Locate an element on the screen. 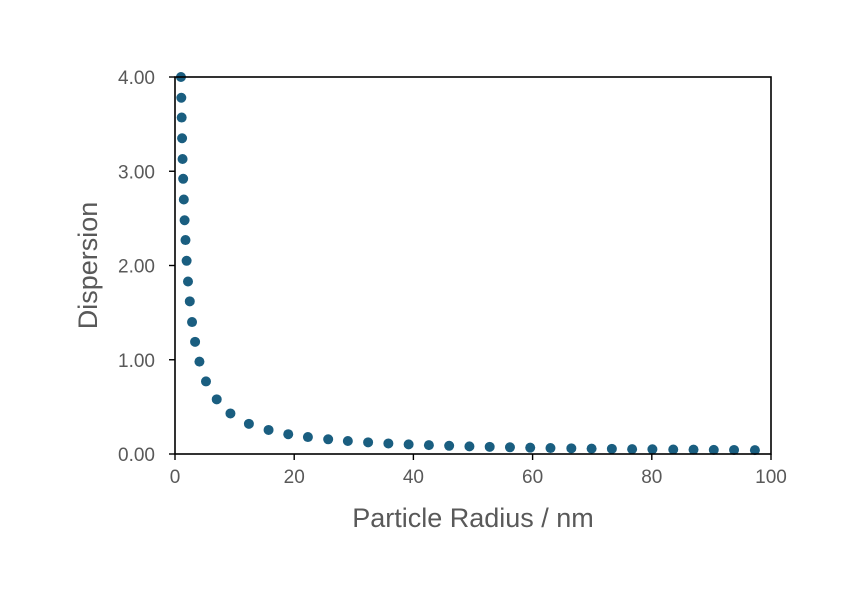 The height and width of the screenshot is (607, 859). x-tick-label: 60 is located at coordinates (532, 477).